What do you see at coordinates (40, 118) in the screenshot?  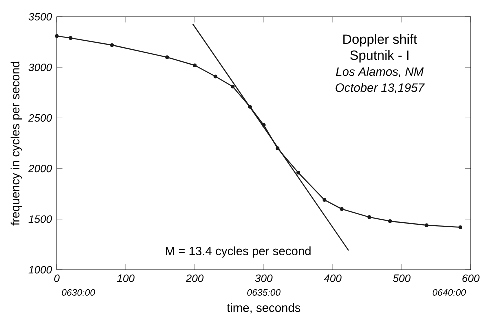 I see `y-tick-label: 2500` at bounding box center [40, 118].